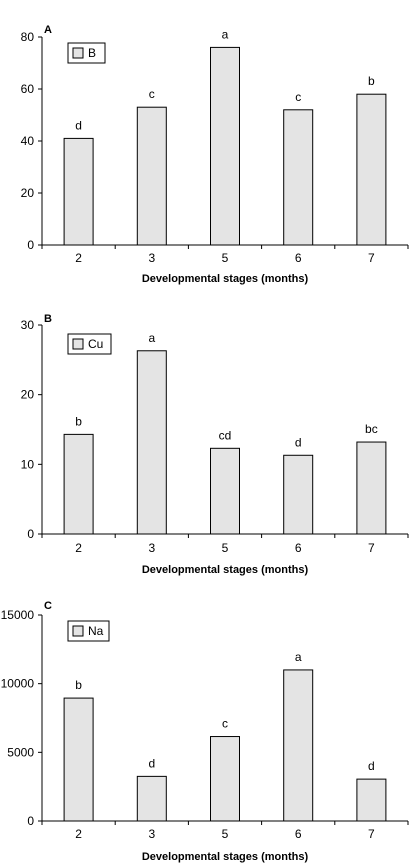 This screenshot has width=414, height=864. Describe the element at coordinates (28, 141) in the screenshot. I see `y-tick-label: 40` at that location.